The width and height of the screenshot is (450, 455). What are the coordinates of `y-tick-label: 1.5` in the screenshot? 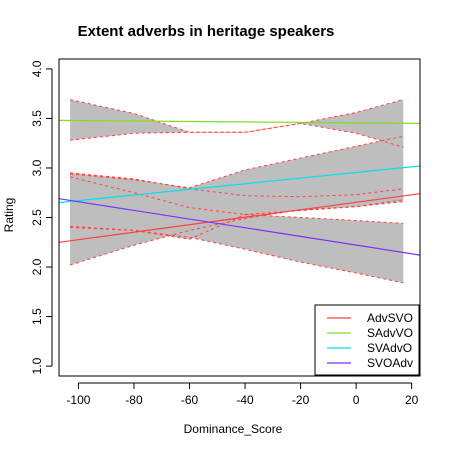 It's located at (37, 316).